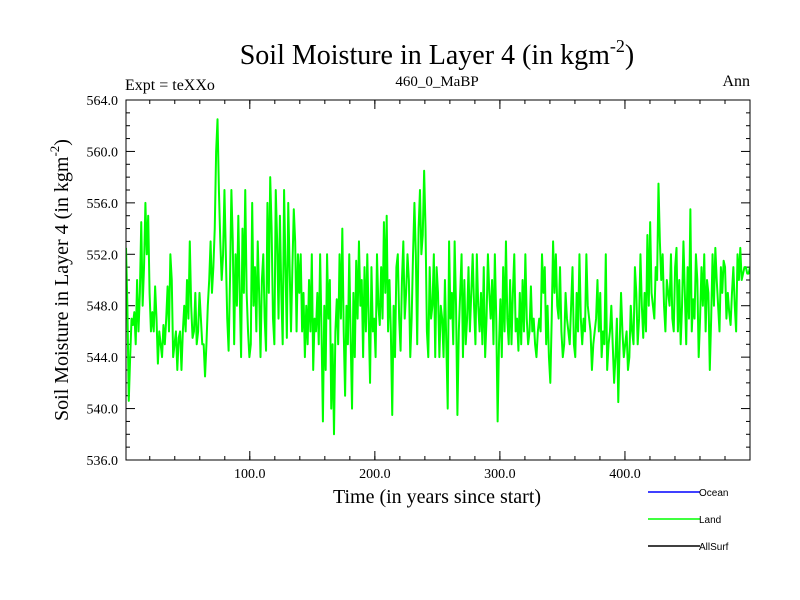  I want to click on y-tick-label: 556.0, so click(103, 204).